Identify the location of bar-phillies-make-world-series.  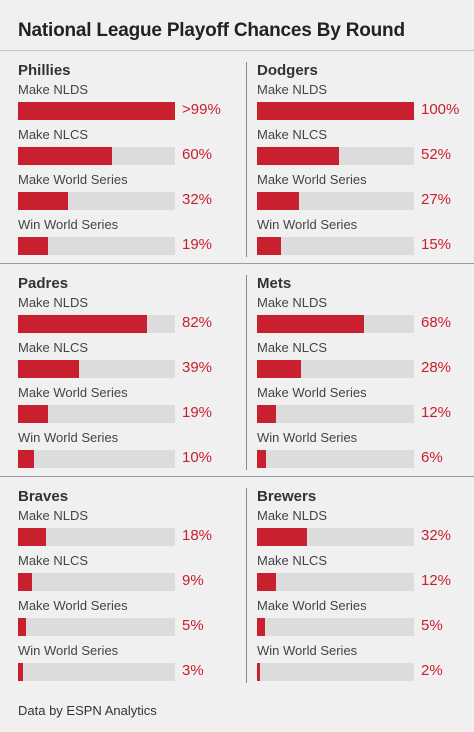
(43, 201).